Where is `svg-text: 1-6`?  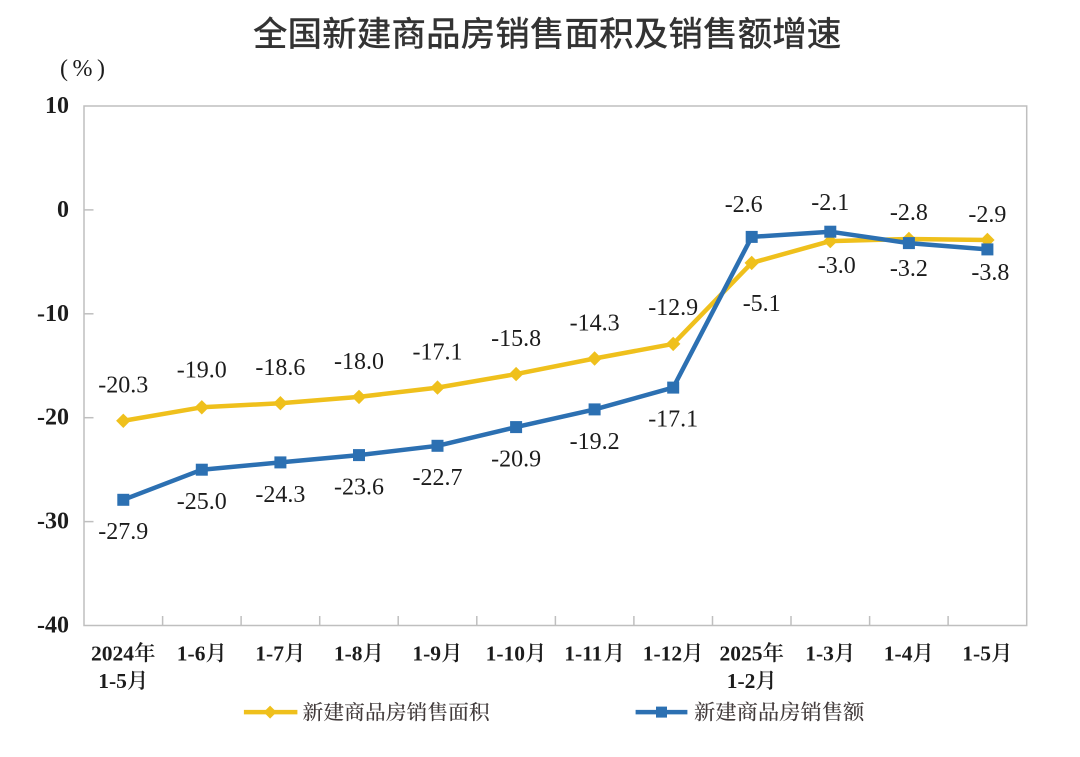 svg-text: 1-6 is located at coordinates (191, 654).